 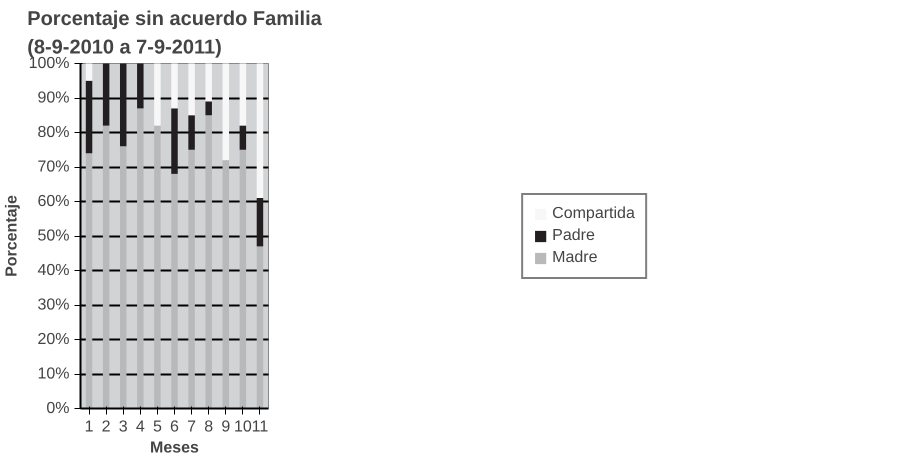 I want to click on y-tick-label: 80%, so click(x=53, y=132).